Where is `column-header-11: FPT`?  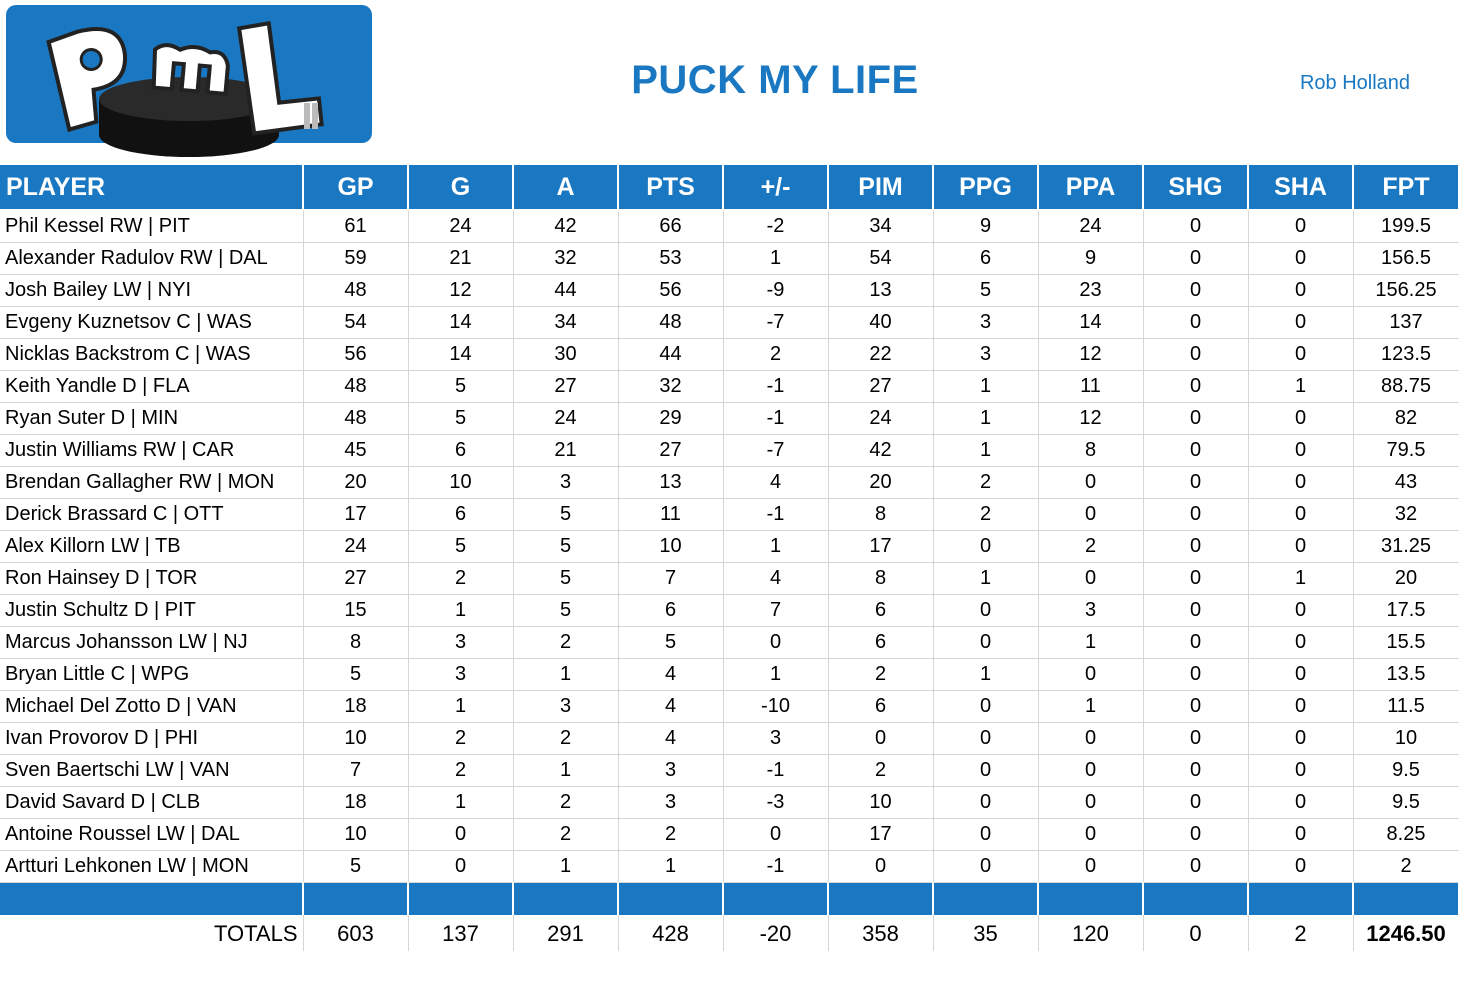 column-header-11: FPT is located at coordinates (1406, 188).